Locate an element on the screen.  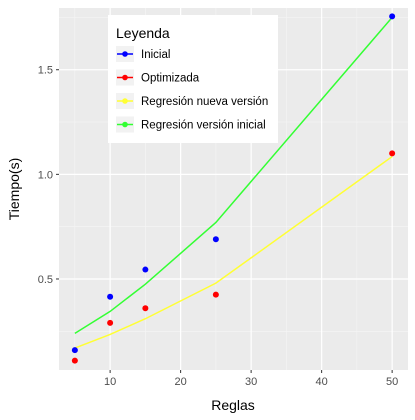
y-axis: 0.5 1.0 1.5 is located at coordinates (48, 175).